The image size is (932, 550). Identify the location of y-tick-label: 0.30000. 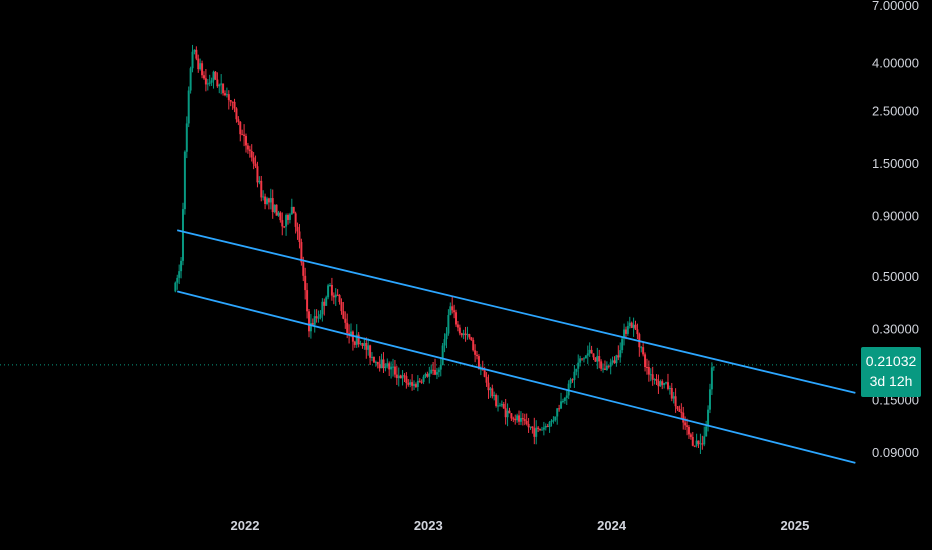
(895, 328).